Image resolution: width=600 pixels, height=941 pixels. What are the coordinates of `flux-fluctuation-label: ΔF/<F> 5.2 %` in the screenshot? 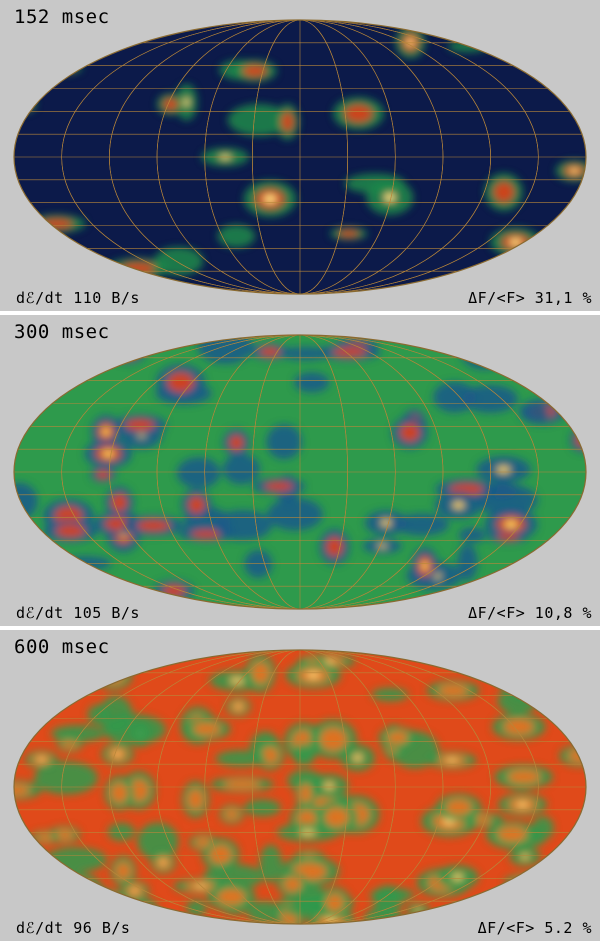 It's located at (534, 928).